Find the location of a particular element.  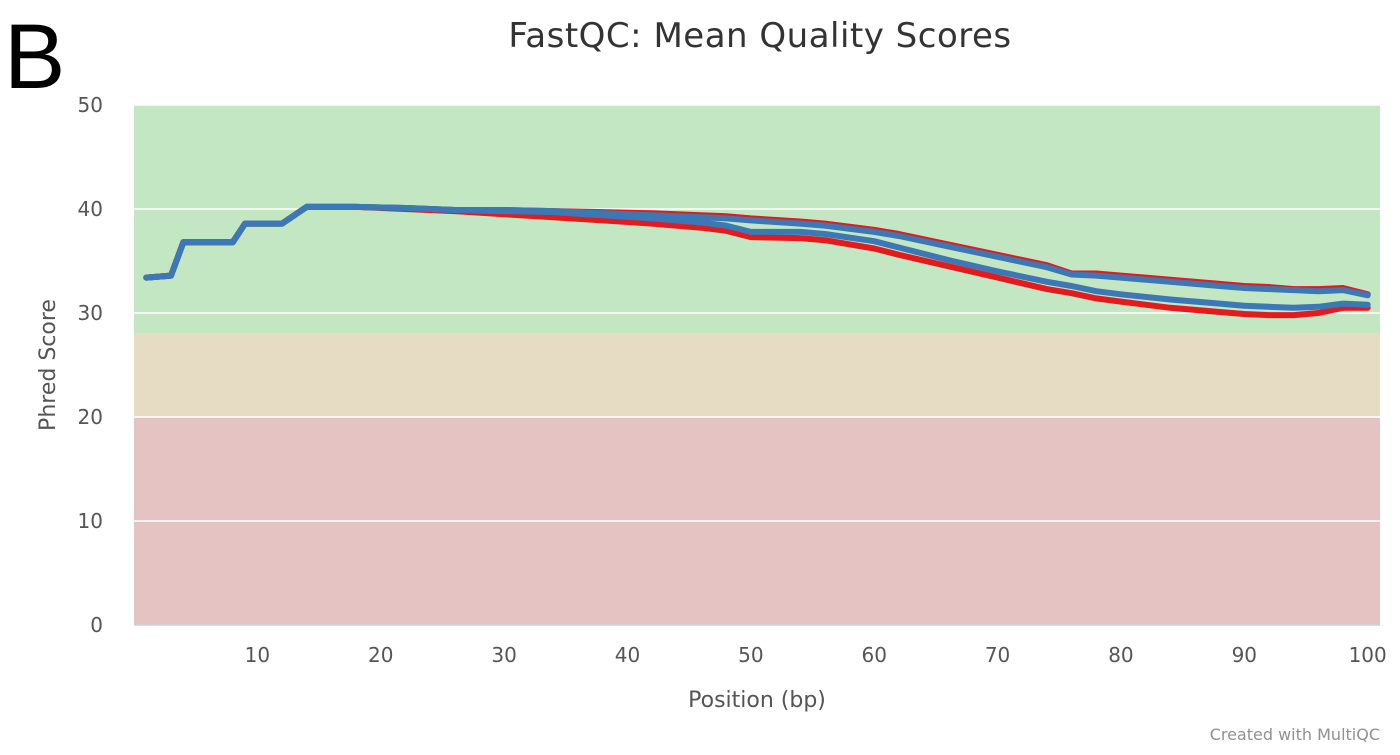

x-tick-label-50: 50 is located at coordinates (750, 655).